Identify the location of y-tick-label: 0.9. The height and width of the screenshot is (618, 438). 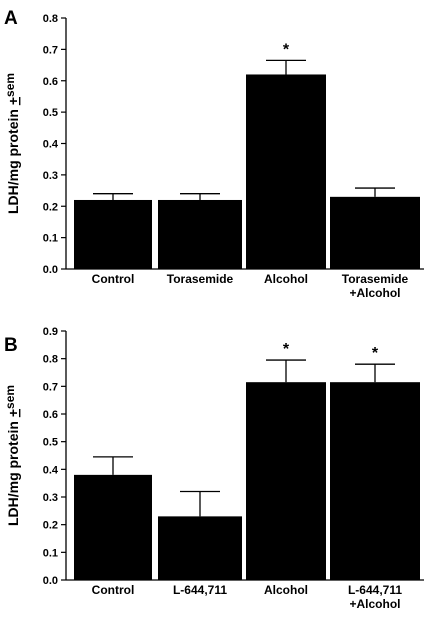
(50, 332).